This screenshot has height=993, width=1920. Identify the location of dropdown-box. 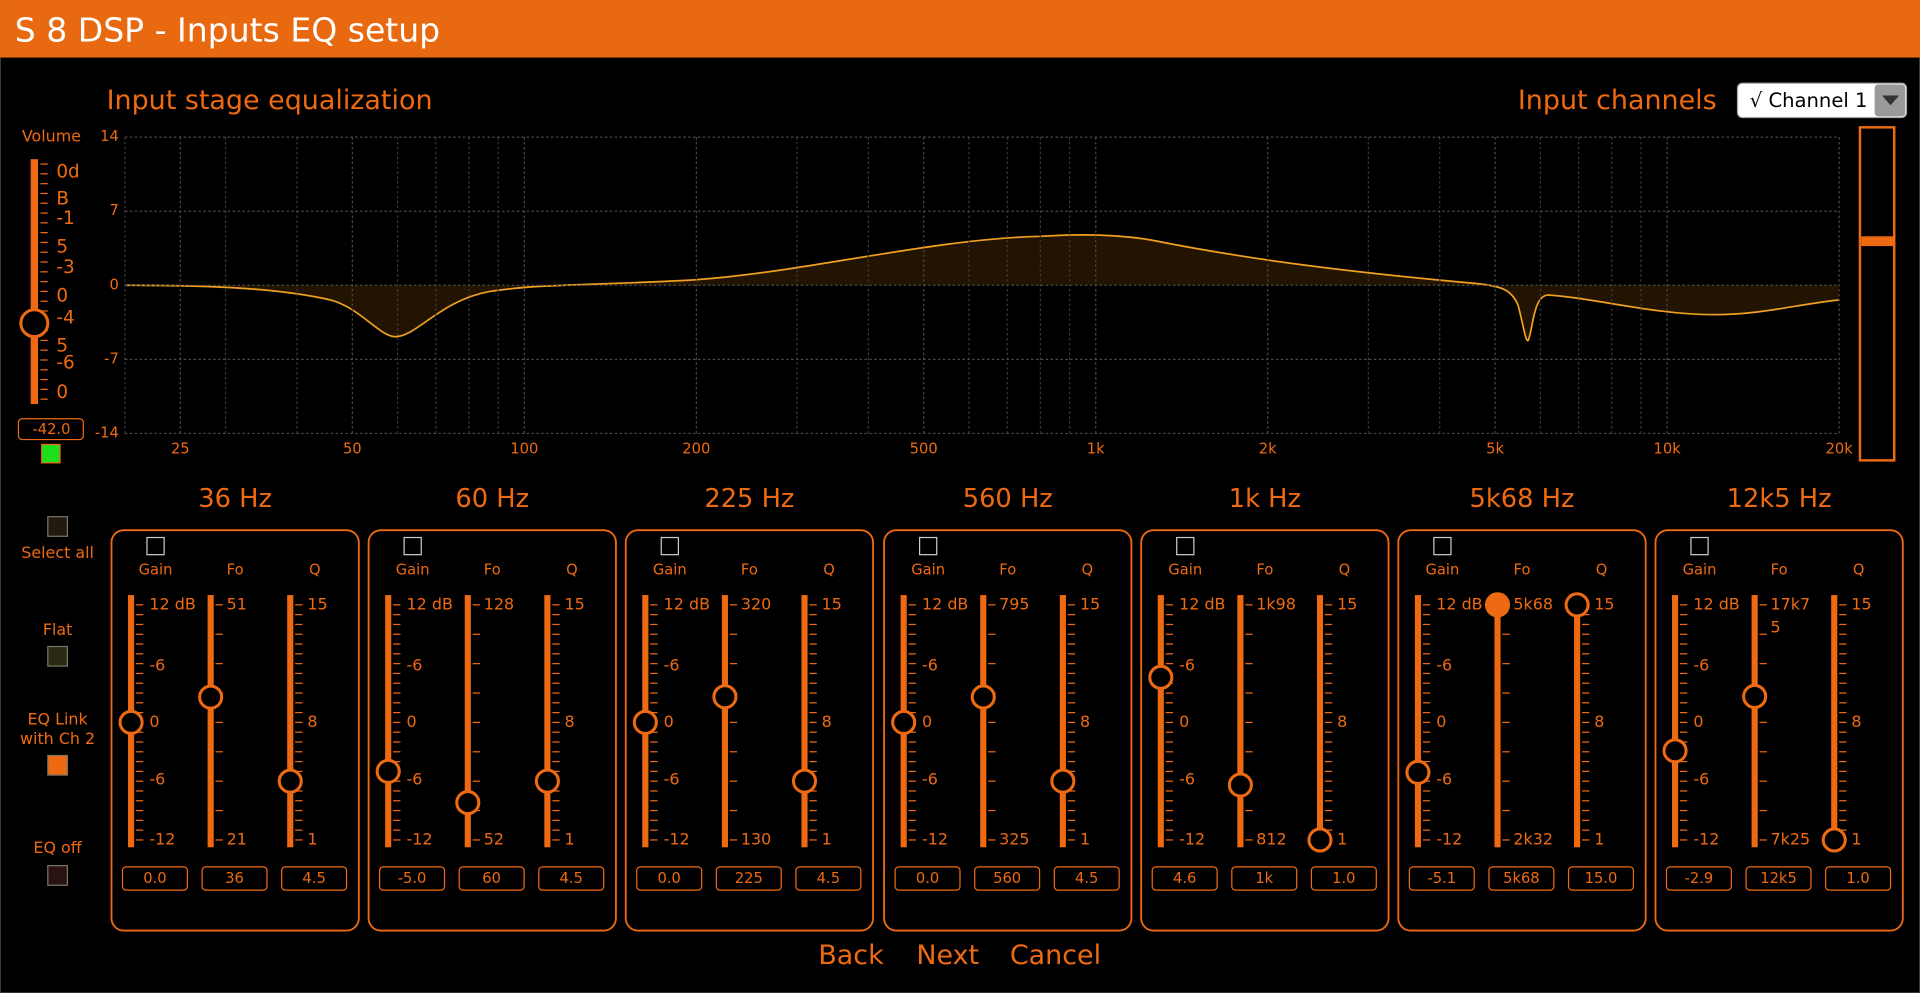
(1822, 100).